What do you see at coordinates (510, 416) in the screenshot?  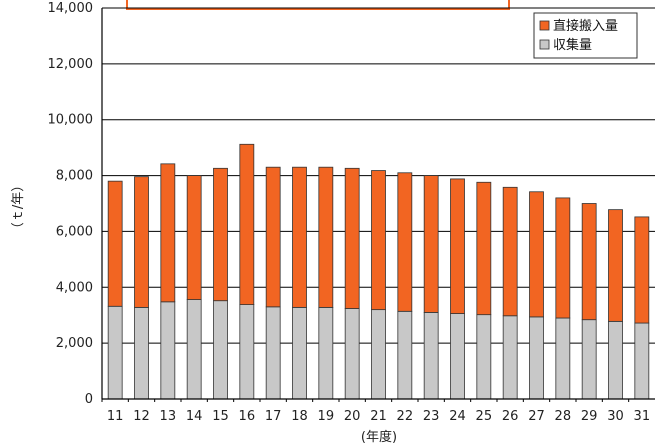 I see `x-tick-label: 26` at bounding box center [510, 416].